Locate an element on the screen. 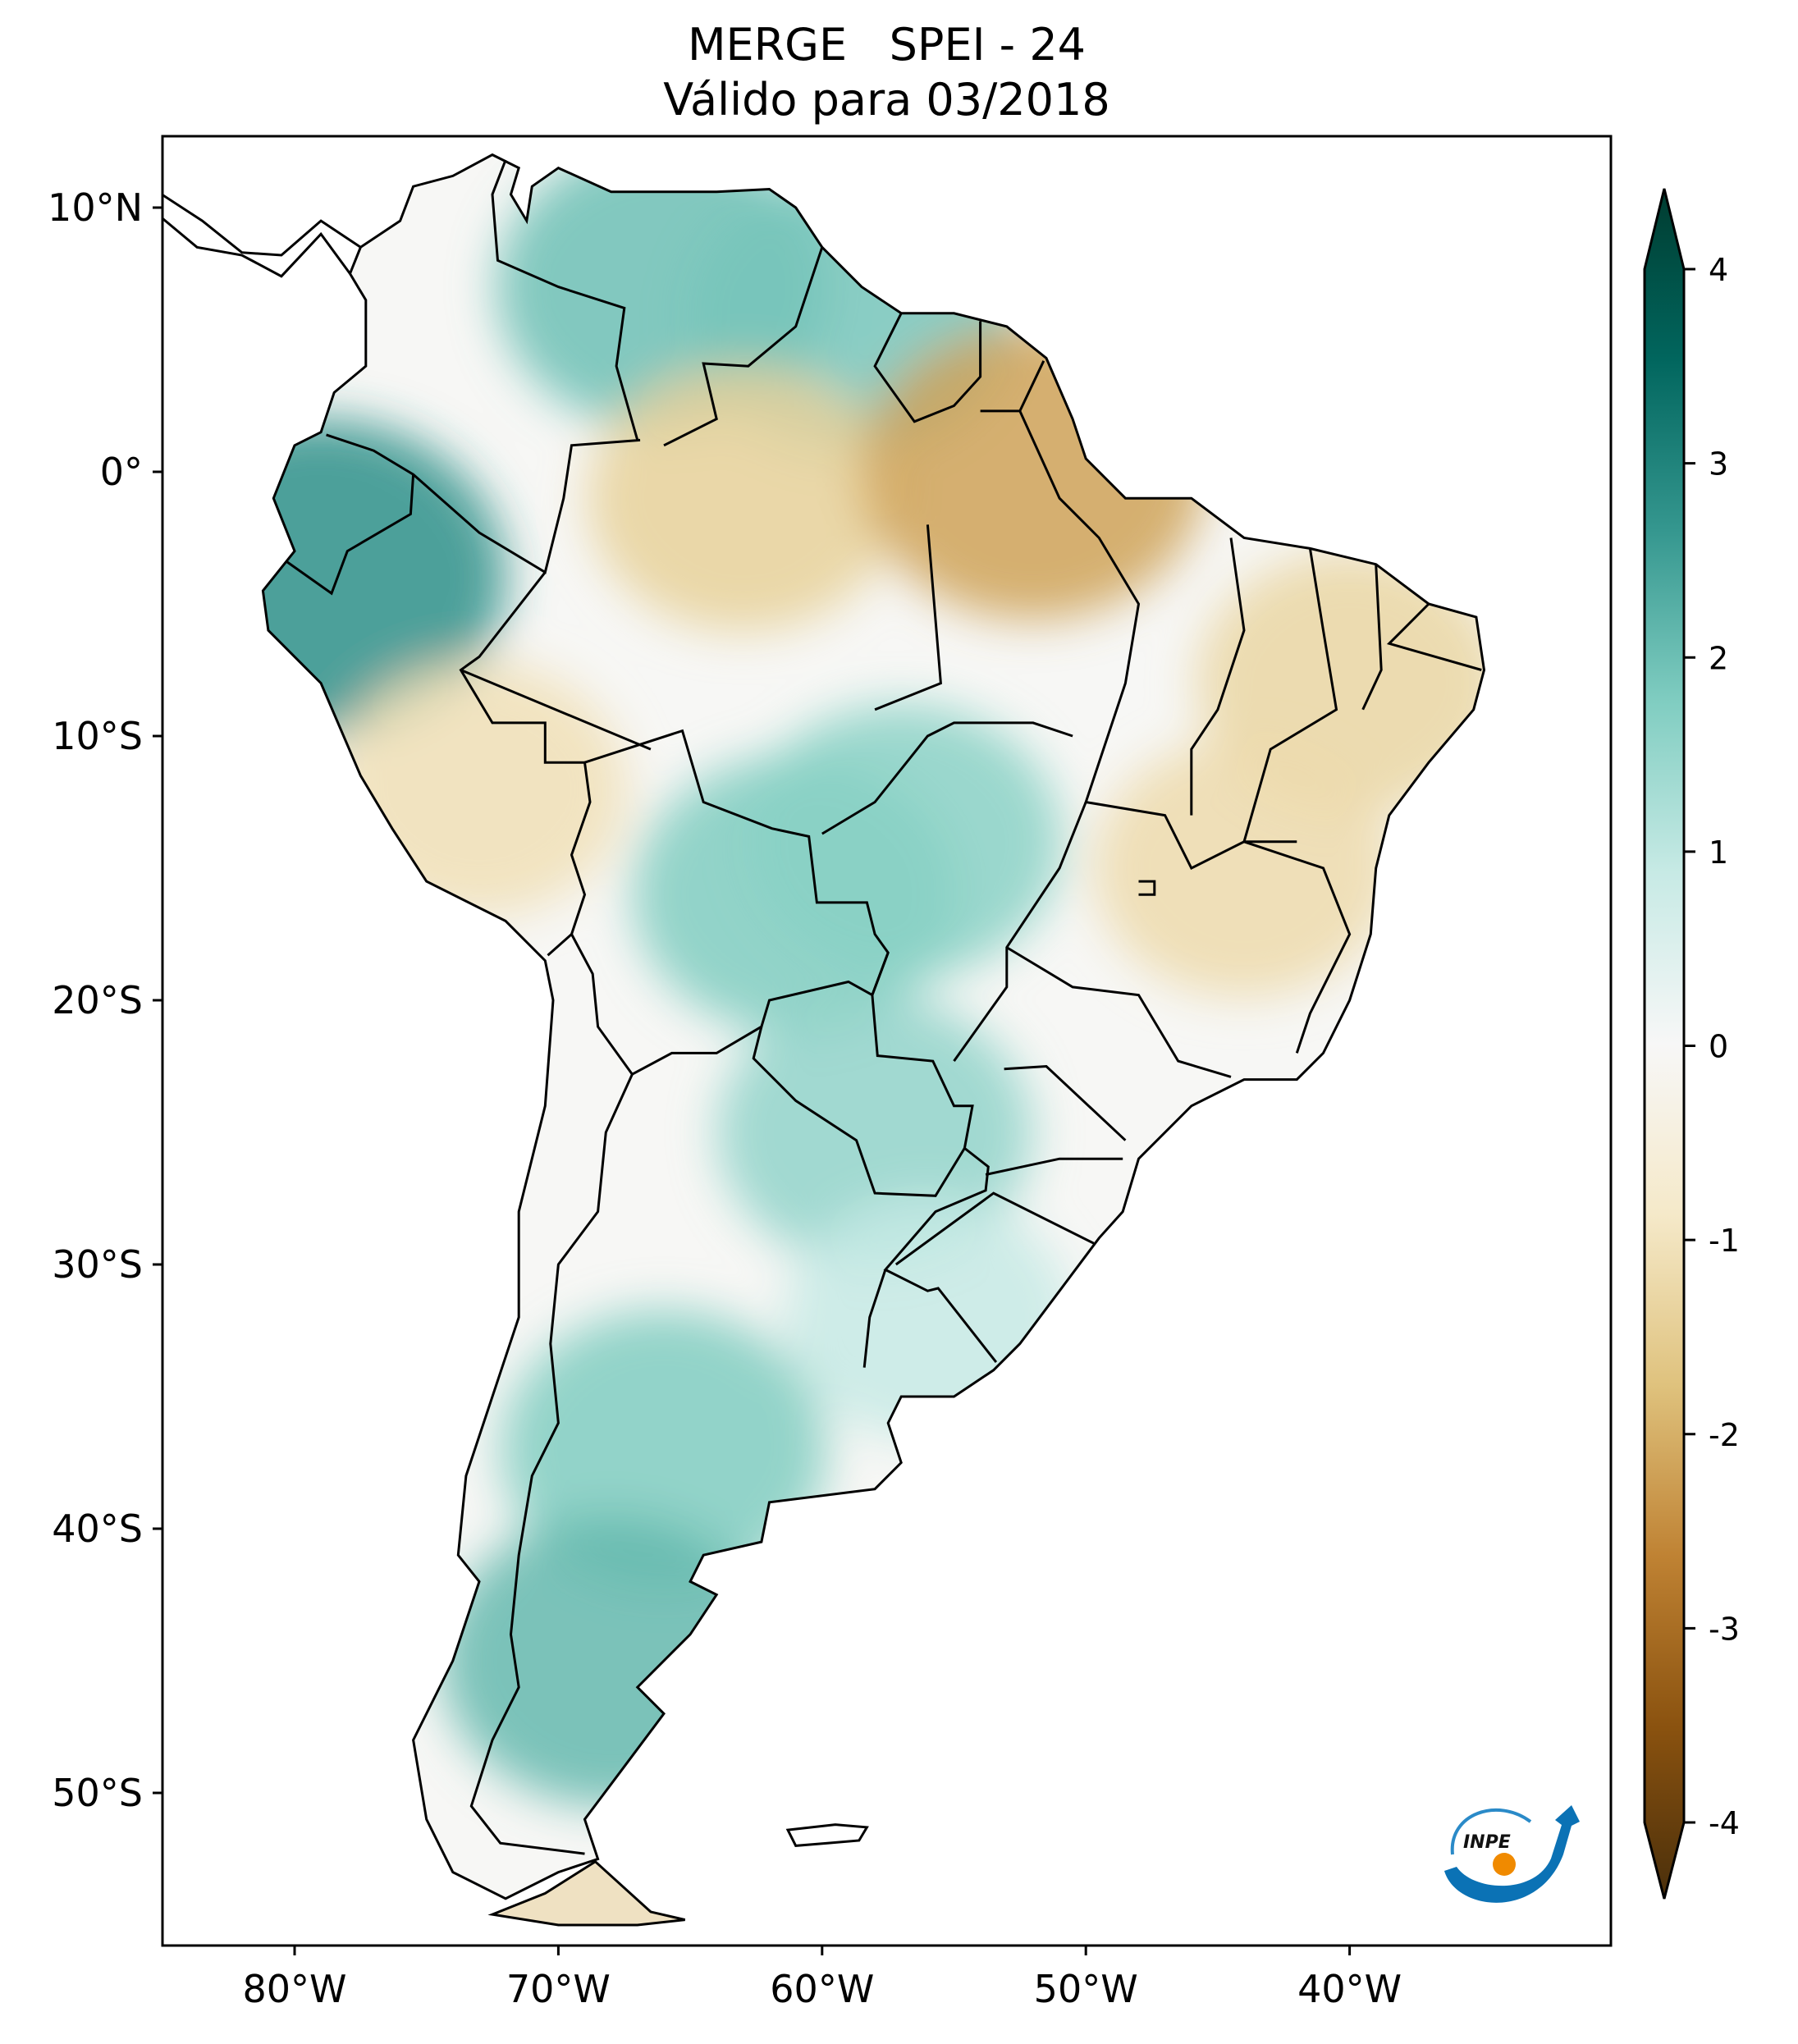  logo-arrow-icon is located at coordinates (1512, 1854).